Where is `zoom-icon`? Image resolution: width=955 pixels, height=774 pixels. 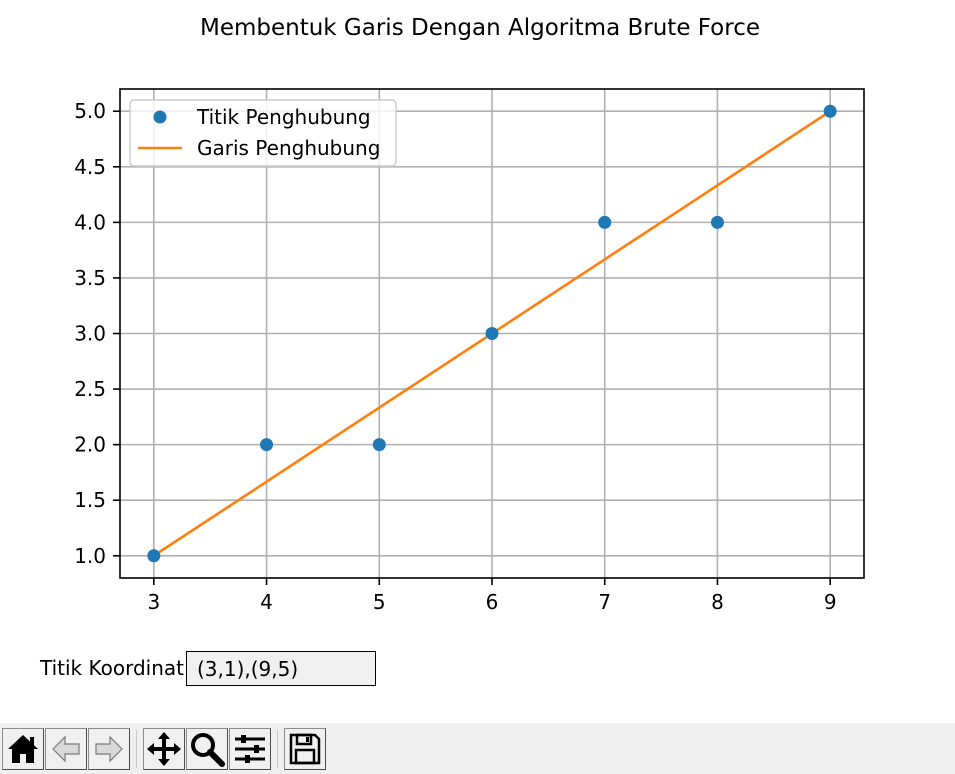
zoom-icon is located at coordinates (208, 749).